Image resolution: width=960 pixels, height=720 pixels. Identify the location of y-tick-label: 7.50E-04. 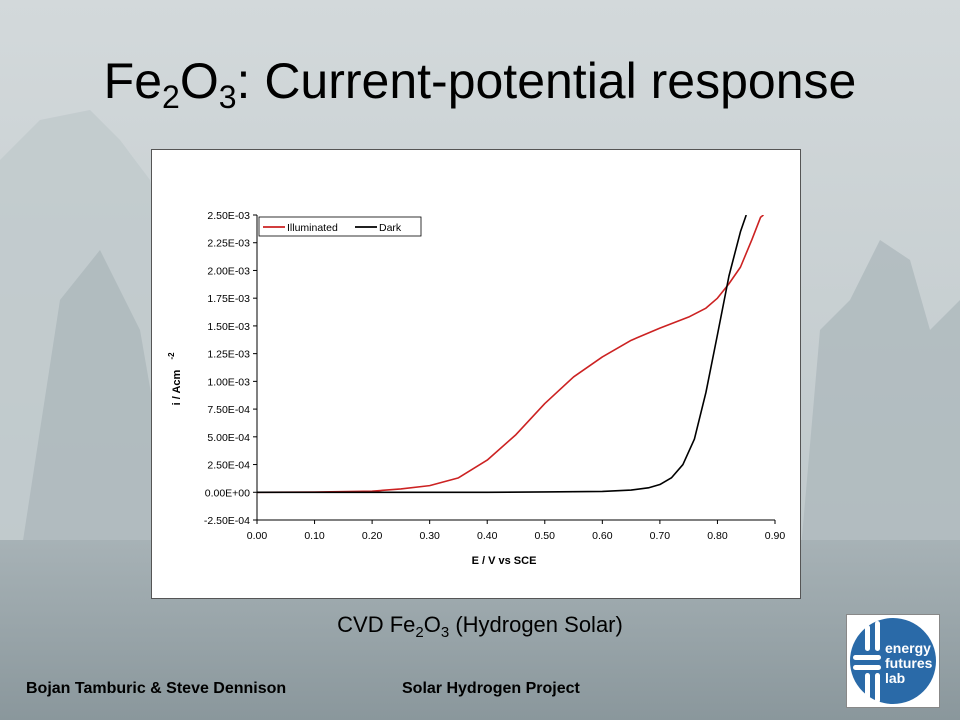
(228, 410).